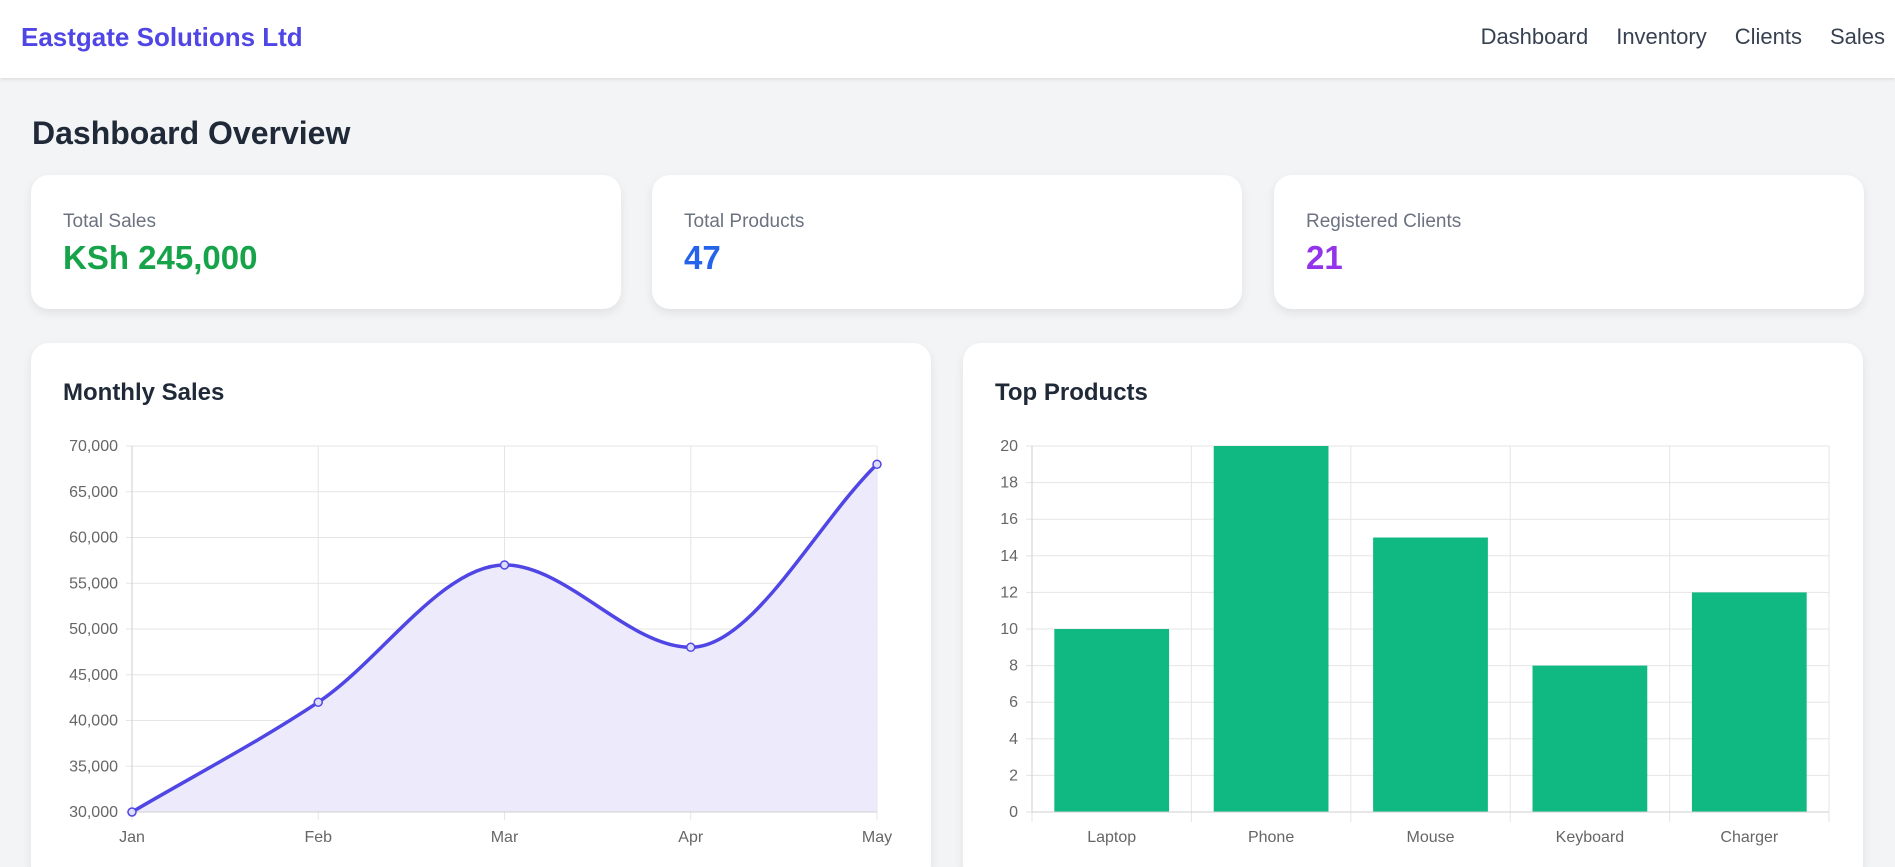  I want to click on stat-card-total-products: Total Products 47, so click(947, 242).